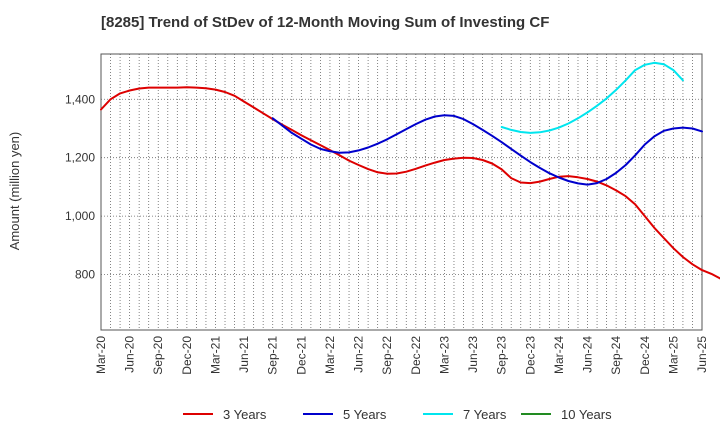 The height and width of the screenshot is (445, 720). I want to click on x-tick-label: Sep-22, so click(387, 355).